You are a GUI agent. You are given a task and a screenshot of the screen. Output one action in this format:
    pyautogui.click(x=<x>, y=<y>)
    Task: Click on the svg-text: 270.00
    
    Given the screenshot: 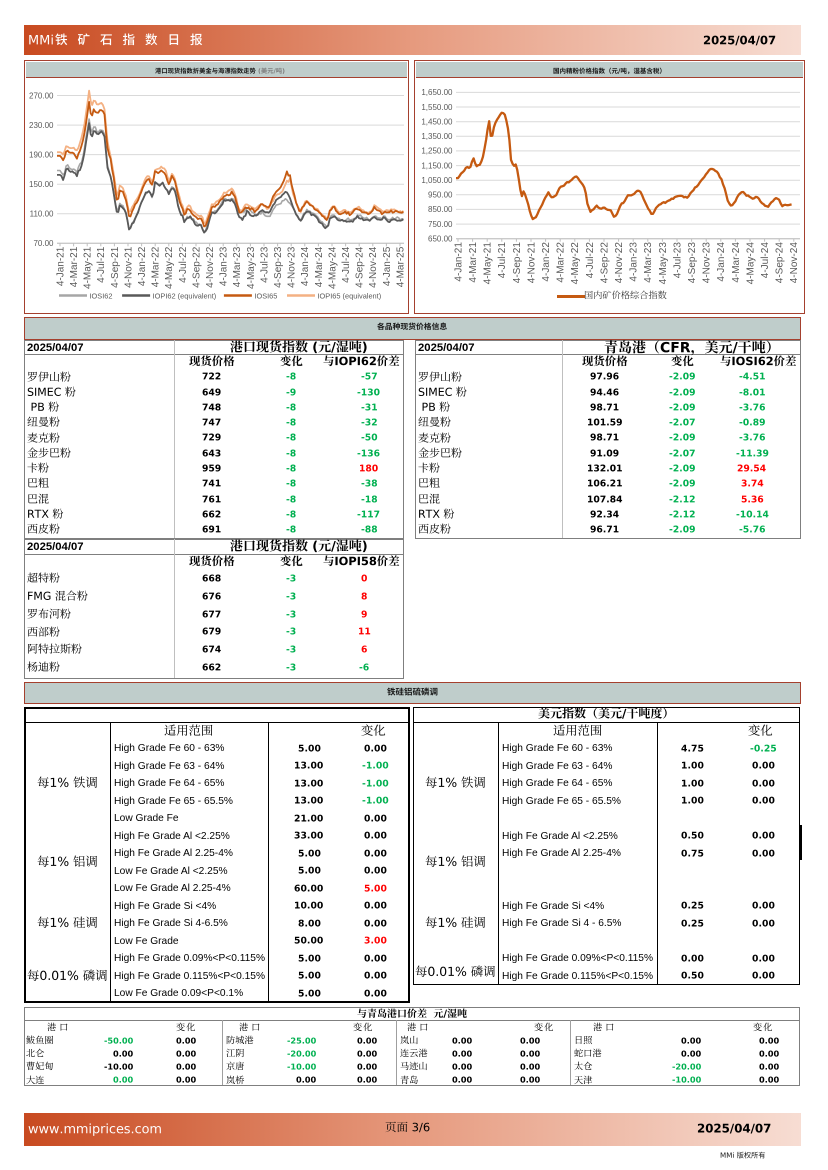 What is the action you would take?
    pyautogui.click(x=41, y=95)
    